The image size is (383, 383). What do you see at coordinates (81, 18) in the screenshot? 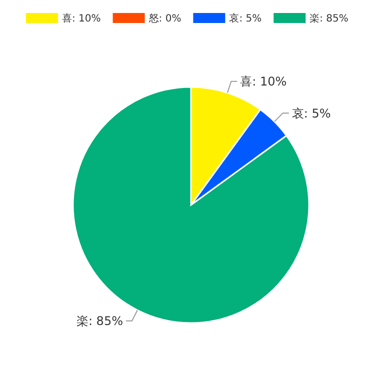
I see `legend-label: 喜: 10%` at bounding box center [81, 18].